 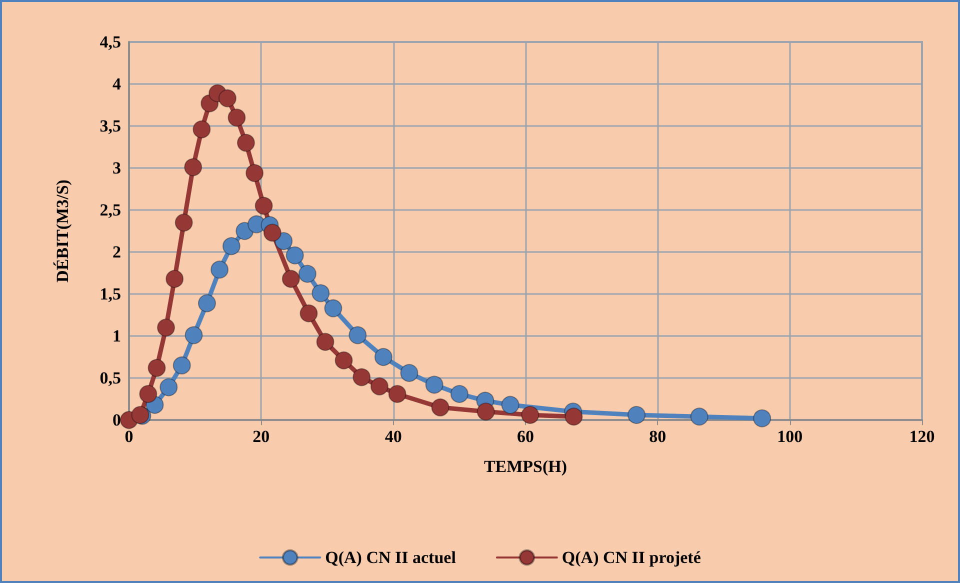 What do you see at coordinates (110, 42) in the screenshot?
I see `y-tick-label: 4,5` at bounding box center [110, 42].